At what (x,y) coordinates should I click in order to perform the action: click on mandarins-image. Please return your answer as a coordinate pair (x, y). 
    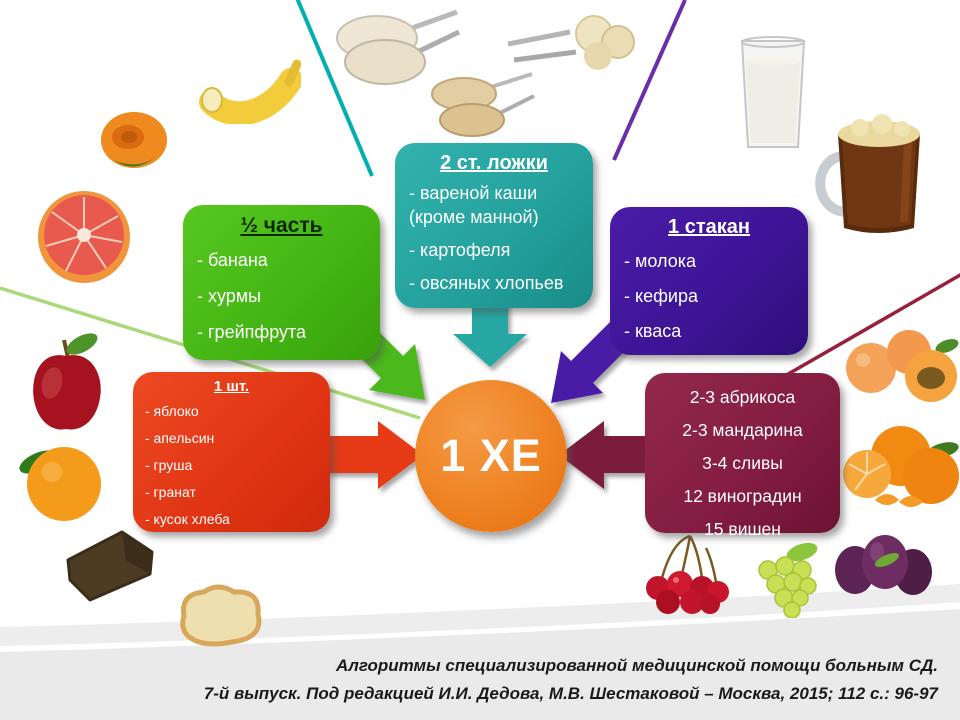
    Looking at the image, I should click on (901, 466).